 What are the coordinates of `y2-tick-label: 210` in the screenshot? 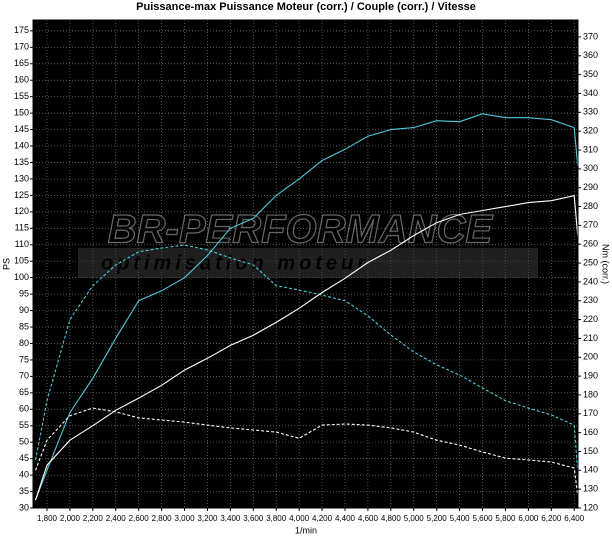 It's located at (590, 338).